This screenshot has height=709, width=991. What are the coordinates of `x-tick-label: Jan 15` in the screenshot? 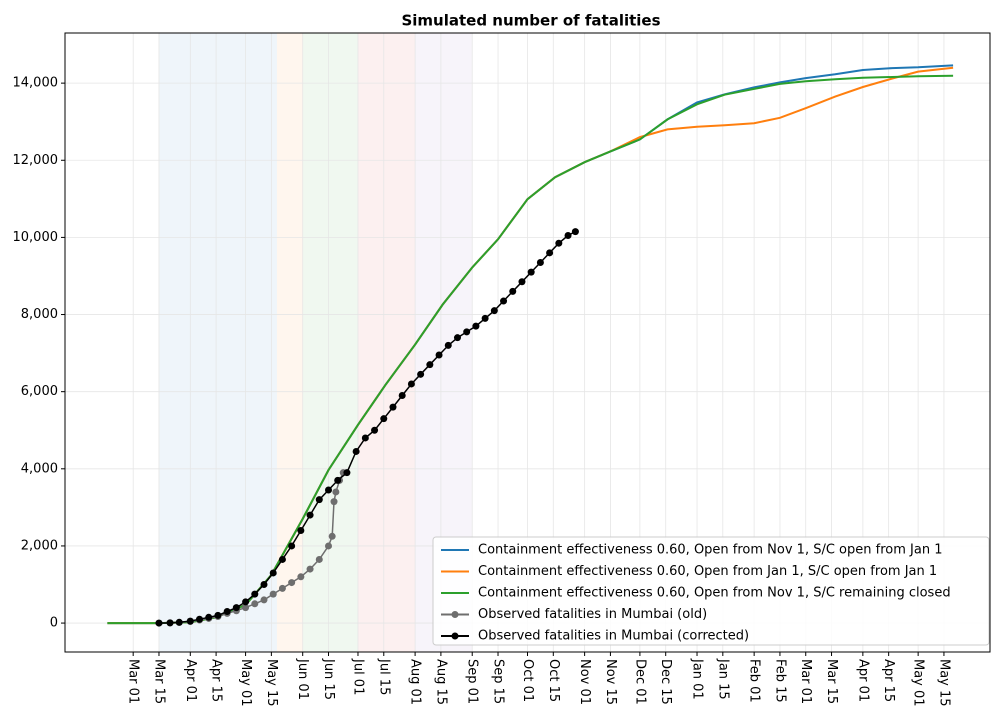 It's located at (722, 679).